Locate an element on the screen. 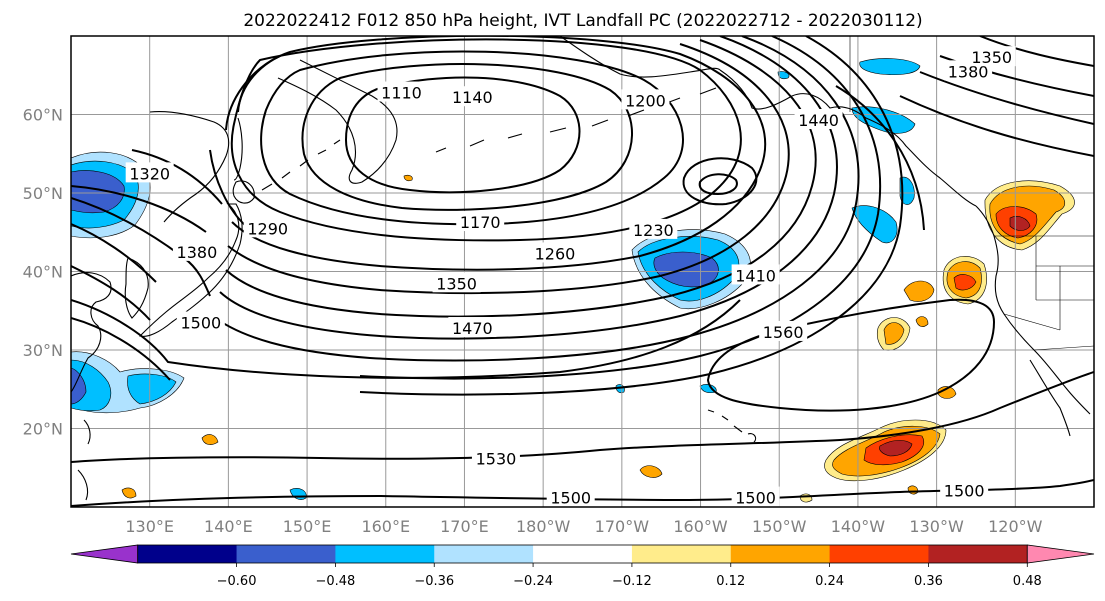  colorbar-tick-label: 0.24 is located at coordinates (829, 581).